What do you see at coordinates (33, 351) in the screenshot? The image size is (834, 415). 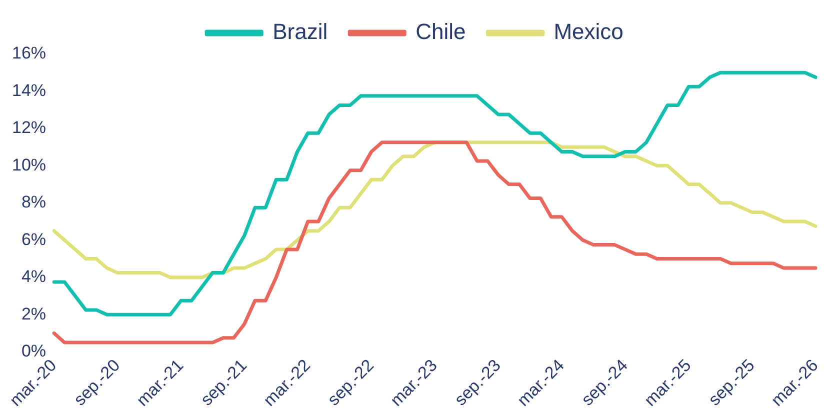 I see `y-tick-label: 0%` at bounding box center [33, 351].